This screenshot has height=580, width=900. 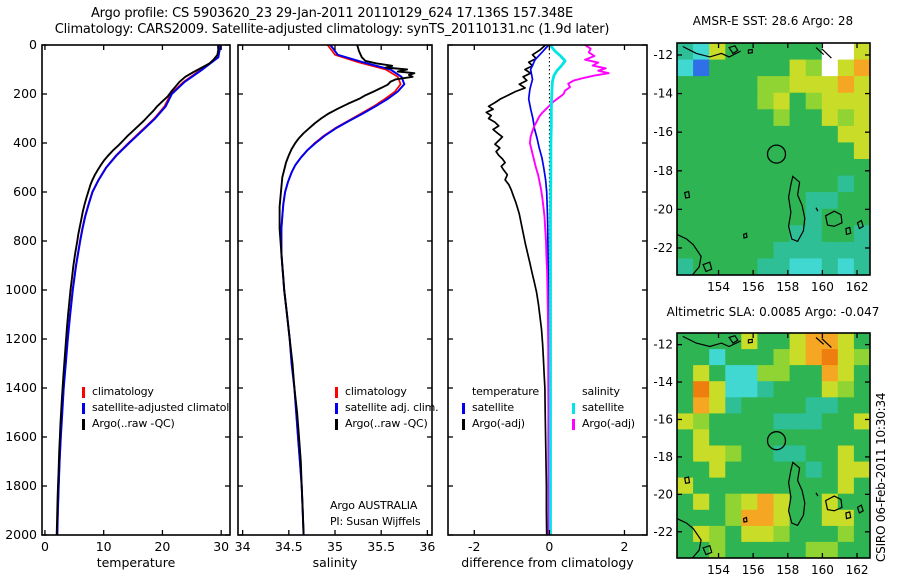 I want to click on legend-item-argo-adj: Argo(-adj), so click(x=512, y=424).